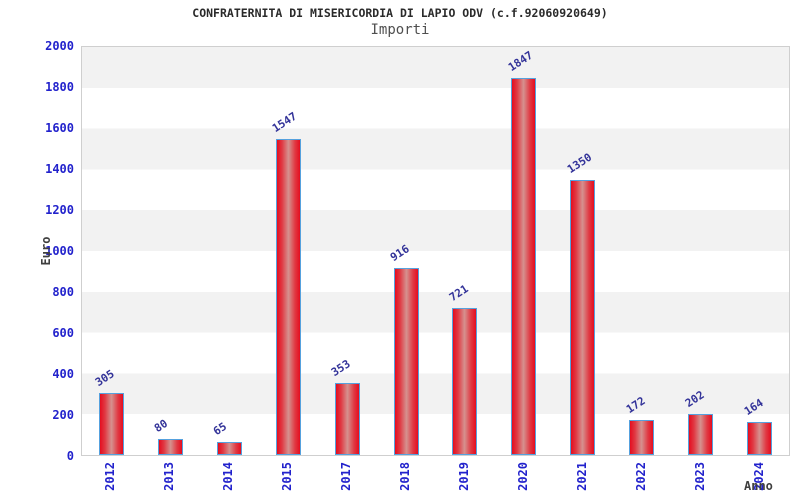 The height and width of the screenshot is (500, 800). I want to click on bar-value-label: 721, so click(458, 293).